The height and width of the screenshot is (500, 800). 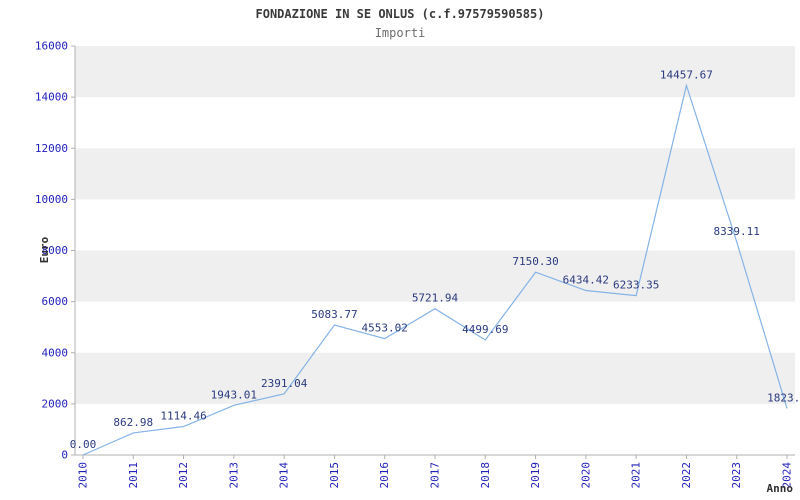 What do you see at coordinates (55, 250) in the screenshot?
I see `svg-text: 8000` at bounding box center [55, 250].